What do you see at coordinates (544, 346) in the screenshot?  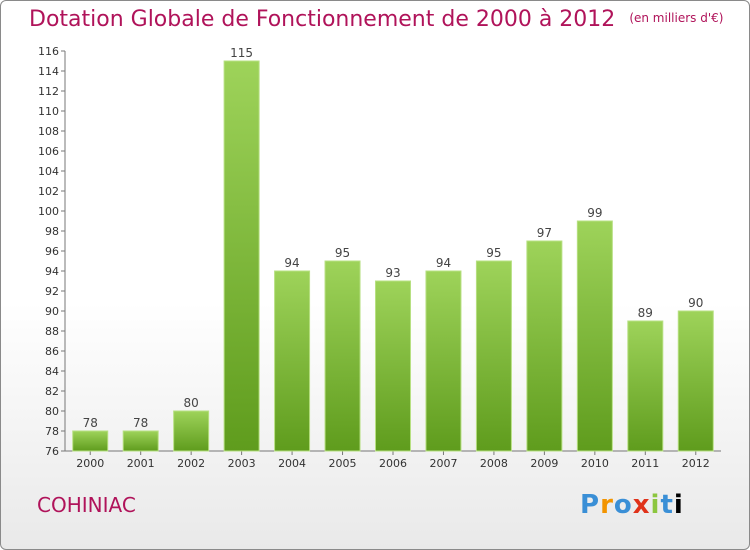 I see `bar-2009` at bounding box center [544, 346].